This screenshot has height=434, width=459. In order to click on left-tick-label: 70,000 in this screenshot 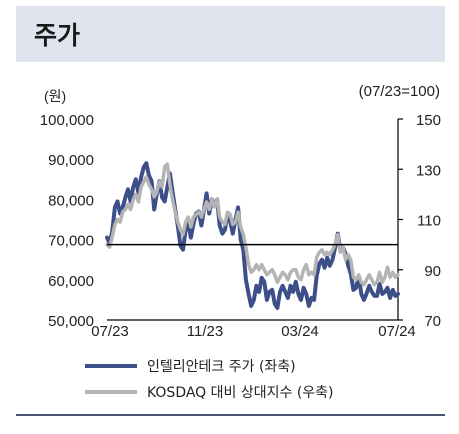, I will do `click(71, 241)`.